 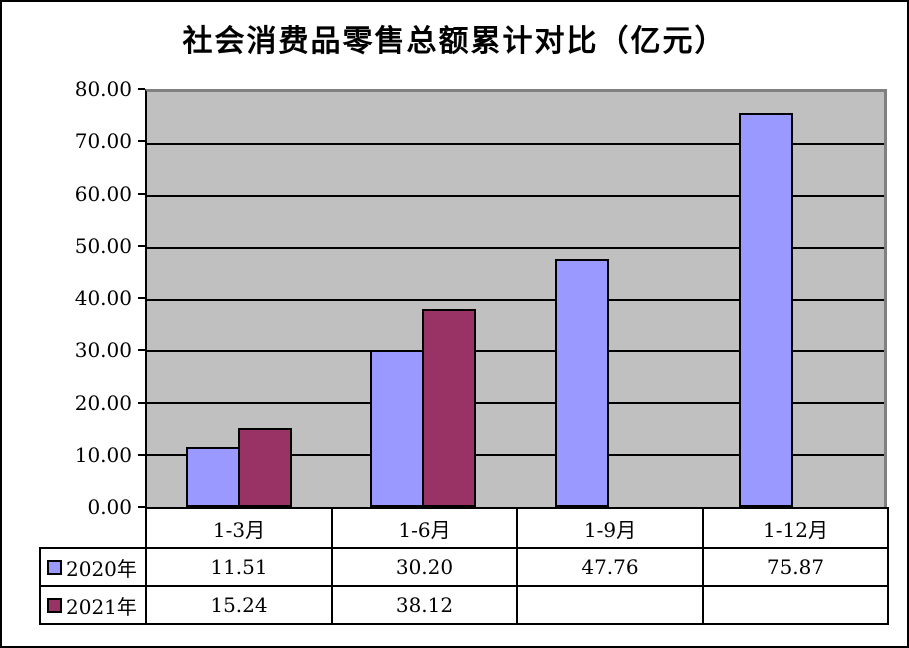 I want to click on y-axis-tick-label: 80.00, so click(x=103, y=89).